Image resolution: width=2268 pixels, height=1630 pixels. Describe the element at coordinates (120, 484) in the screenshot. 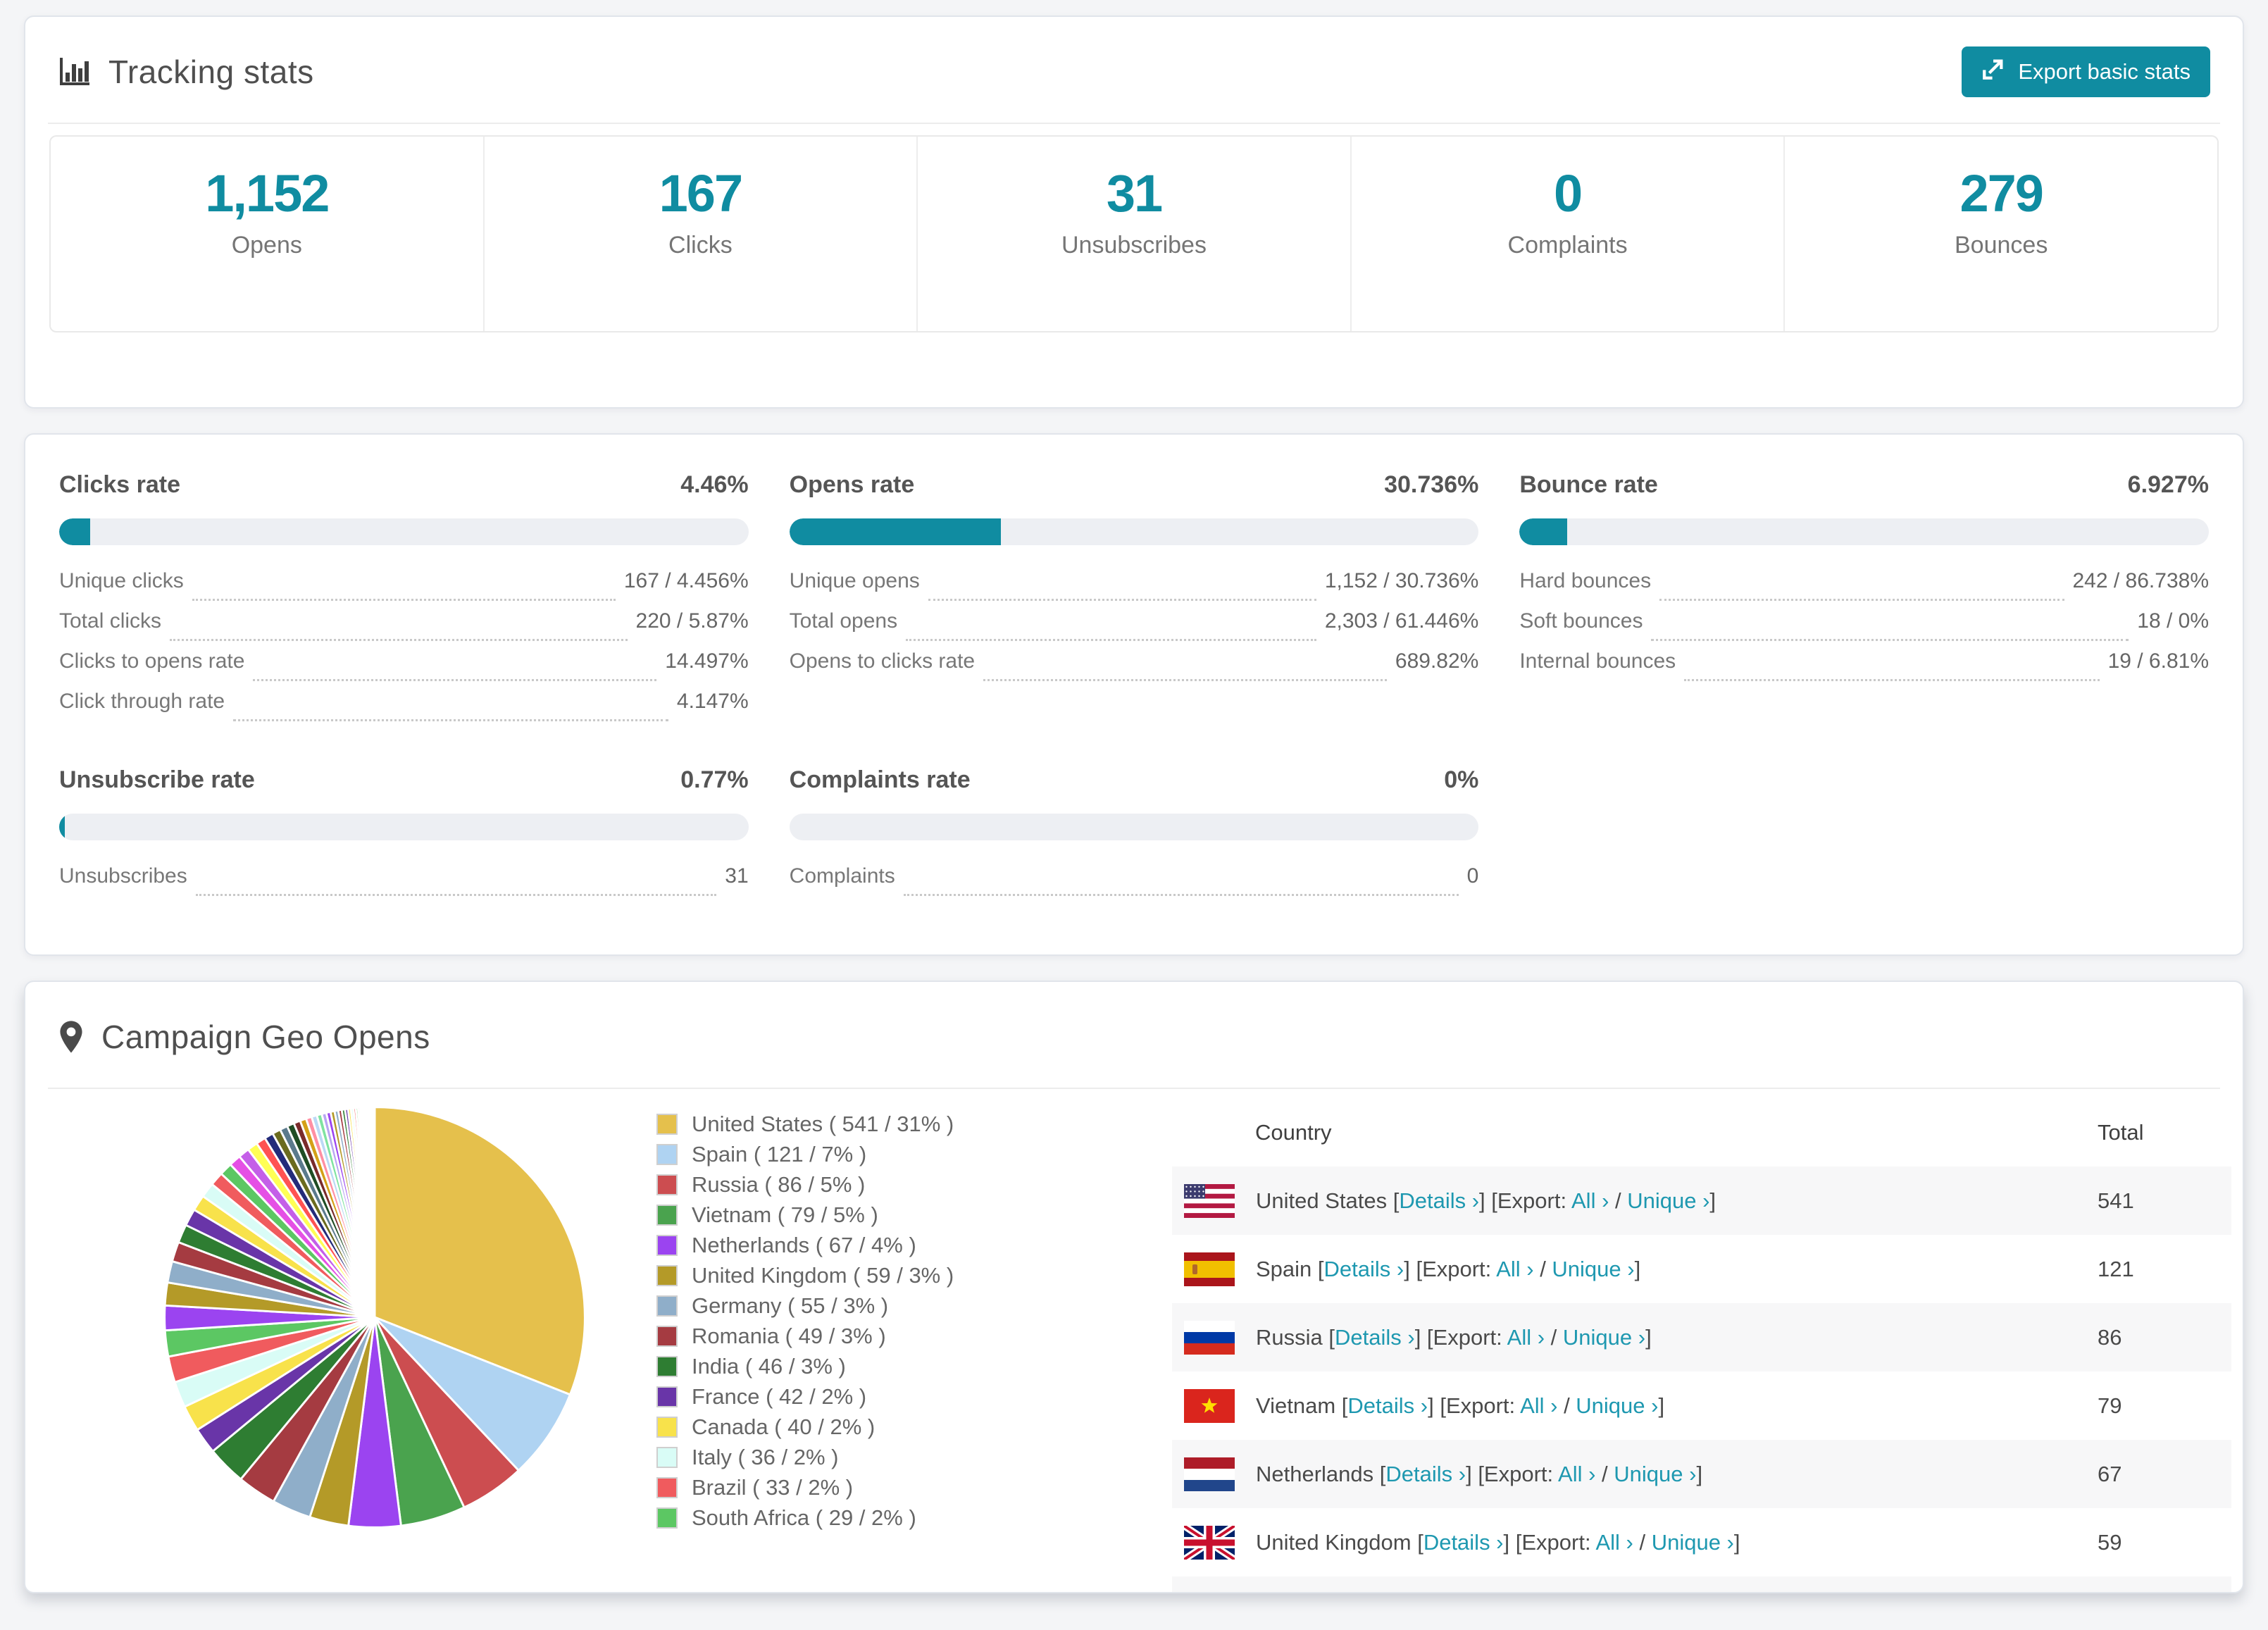

I see `rate-title: Clicks rate` at that location.